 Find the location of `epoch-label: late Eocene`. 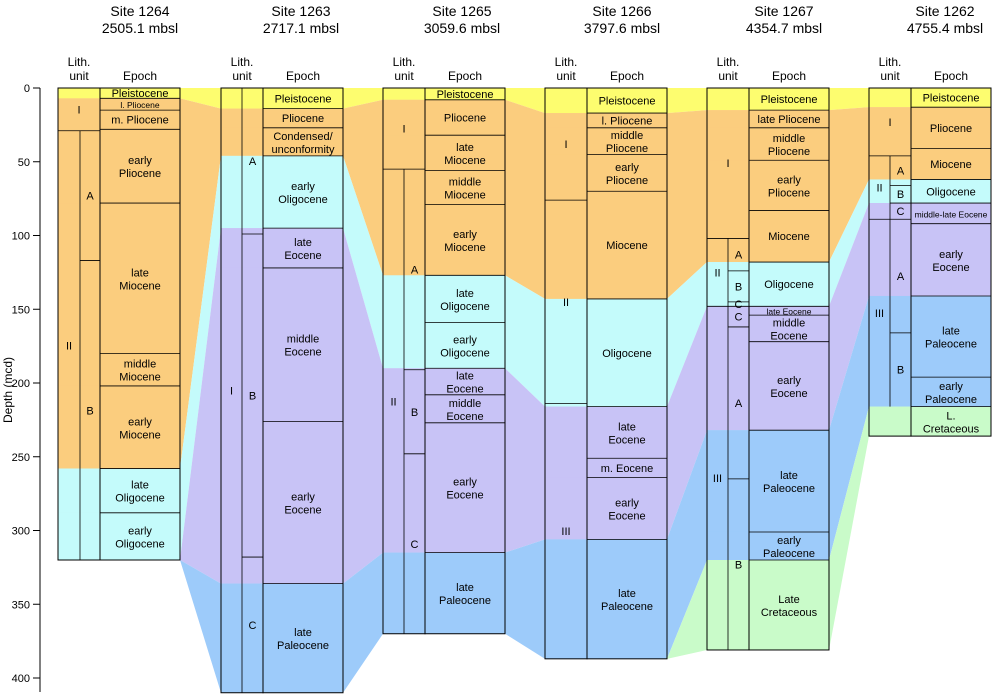

epoch-label: late Eocene is located at coordinates (789, 312).